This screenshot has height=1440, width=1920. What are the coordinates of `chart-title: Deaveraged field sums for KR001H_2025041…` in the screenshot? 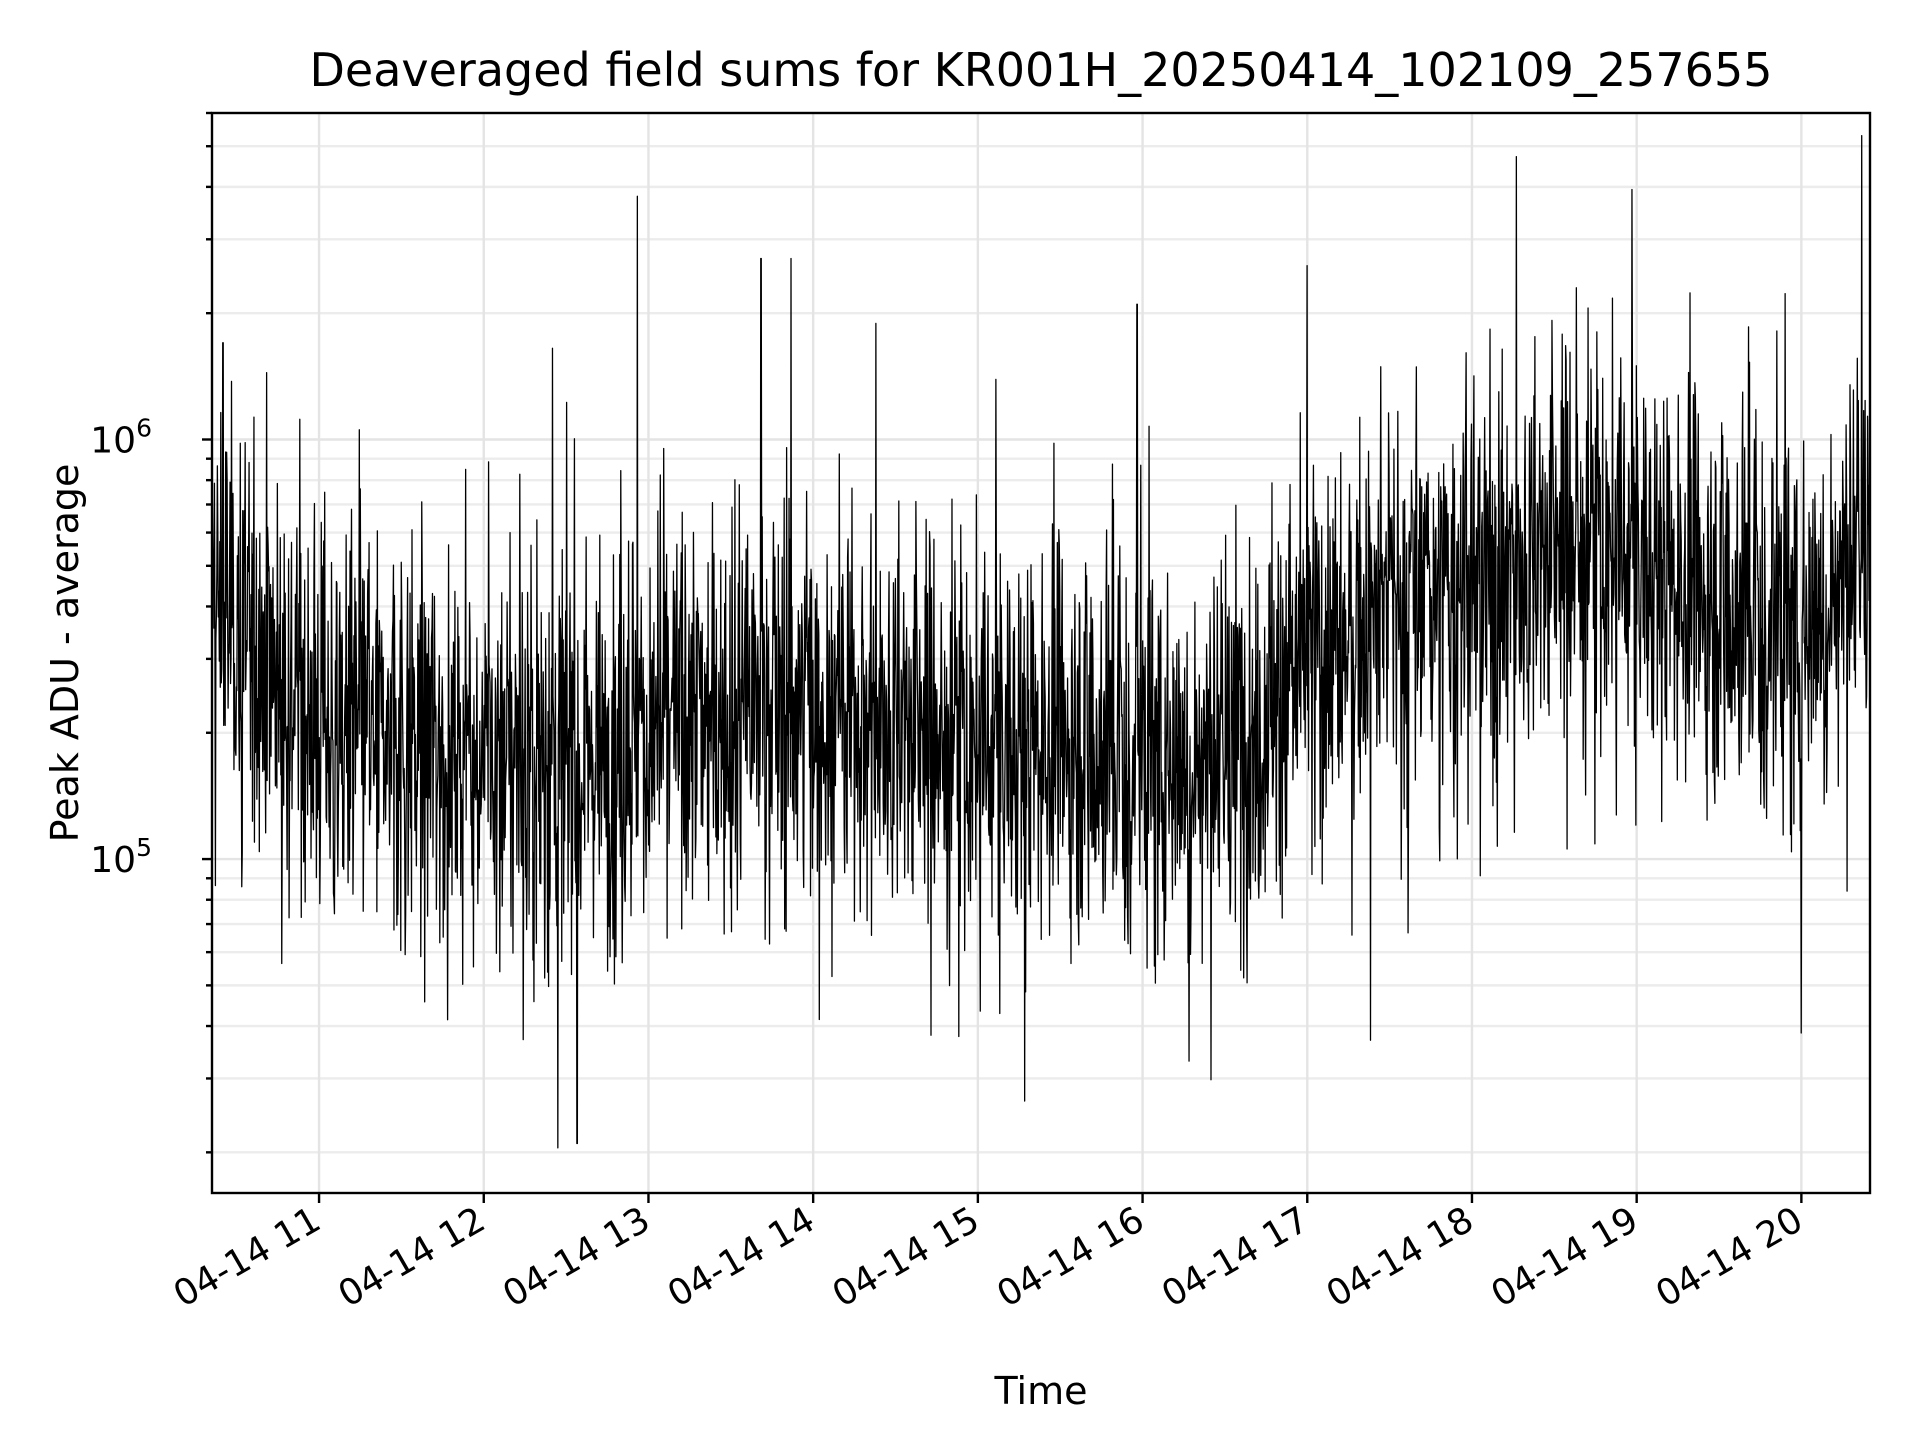 It's located at (1041, 70).